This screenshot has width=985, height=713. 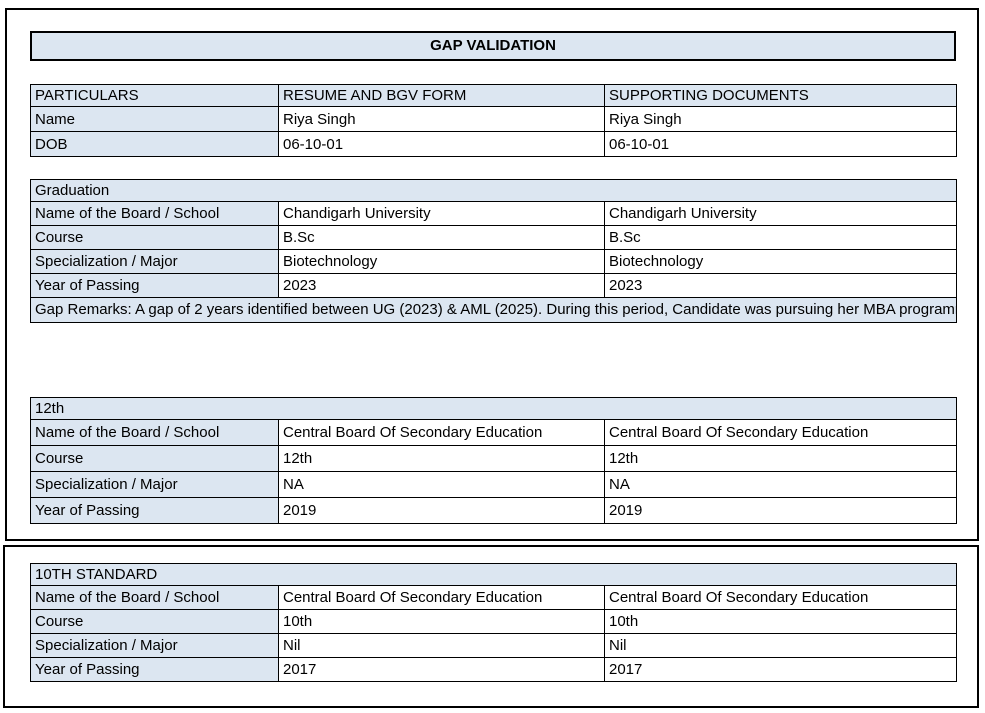 I want to click on table-row: Year of Passing 2017 2017, so click(x=493, y=669).